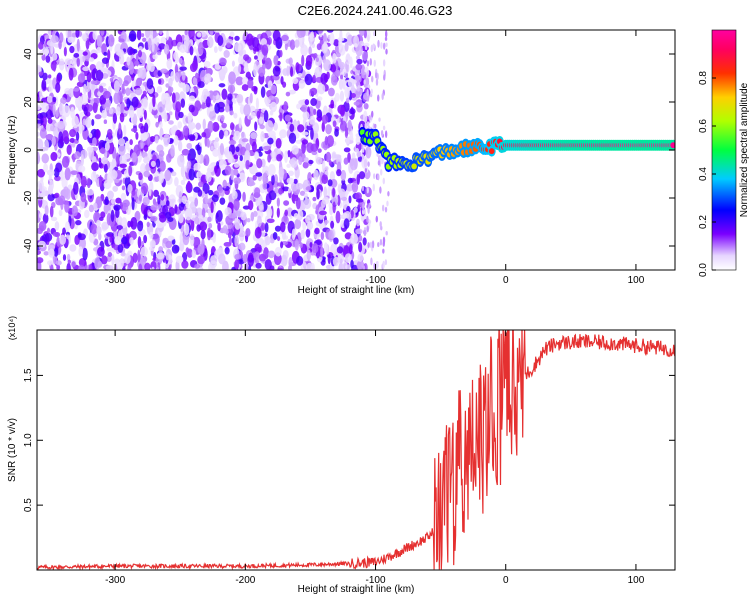 This screenshot has width=750, height=600. Describe the element at coordinates (672, 145) in the screenshot. I see `ridge-core` at that location.